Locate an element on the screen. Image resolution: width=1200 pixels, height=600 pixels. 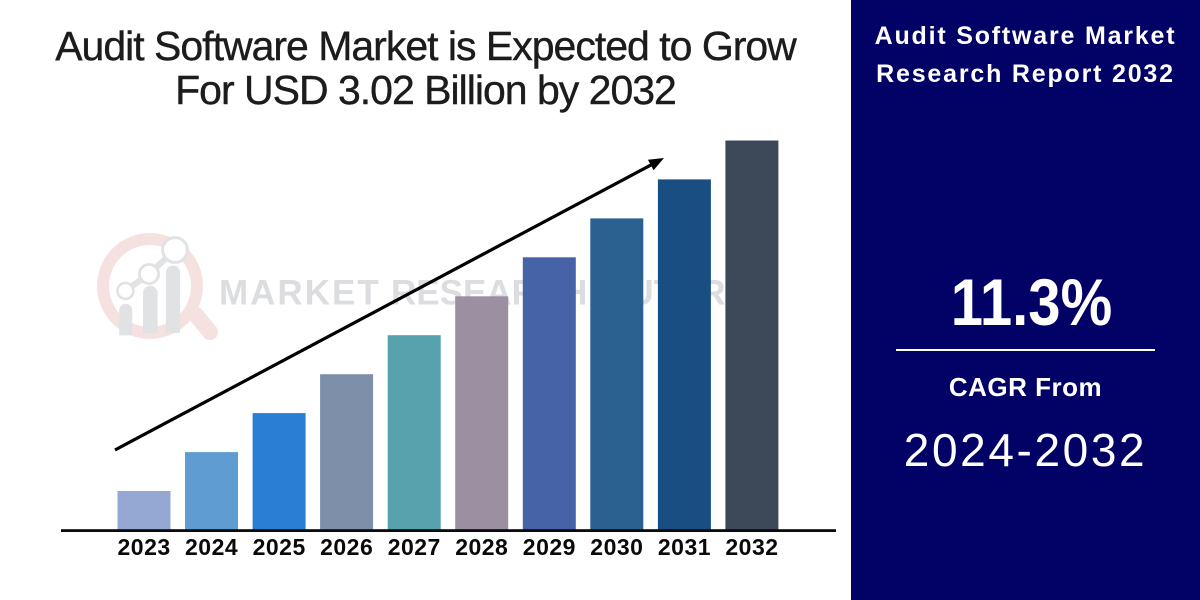
svg-text: MARKET is located at coordinates (300, 293).